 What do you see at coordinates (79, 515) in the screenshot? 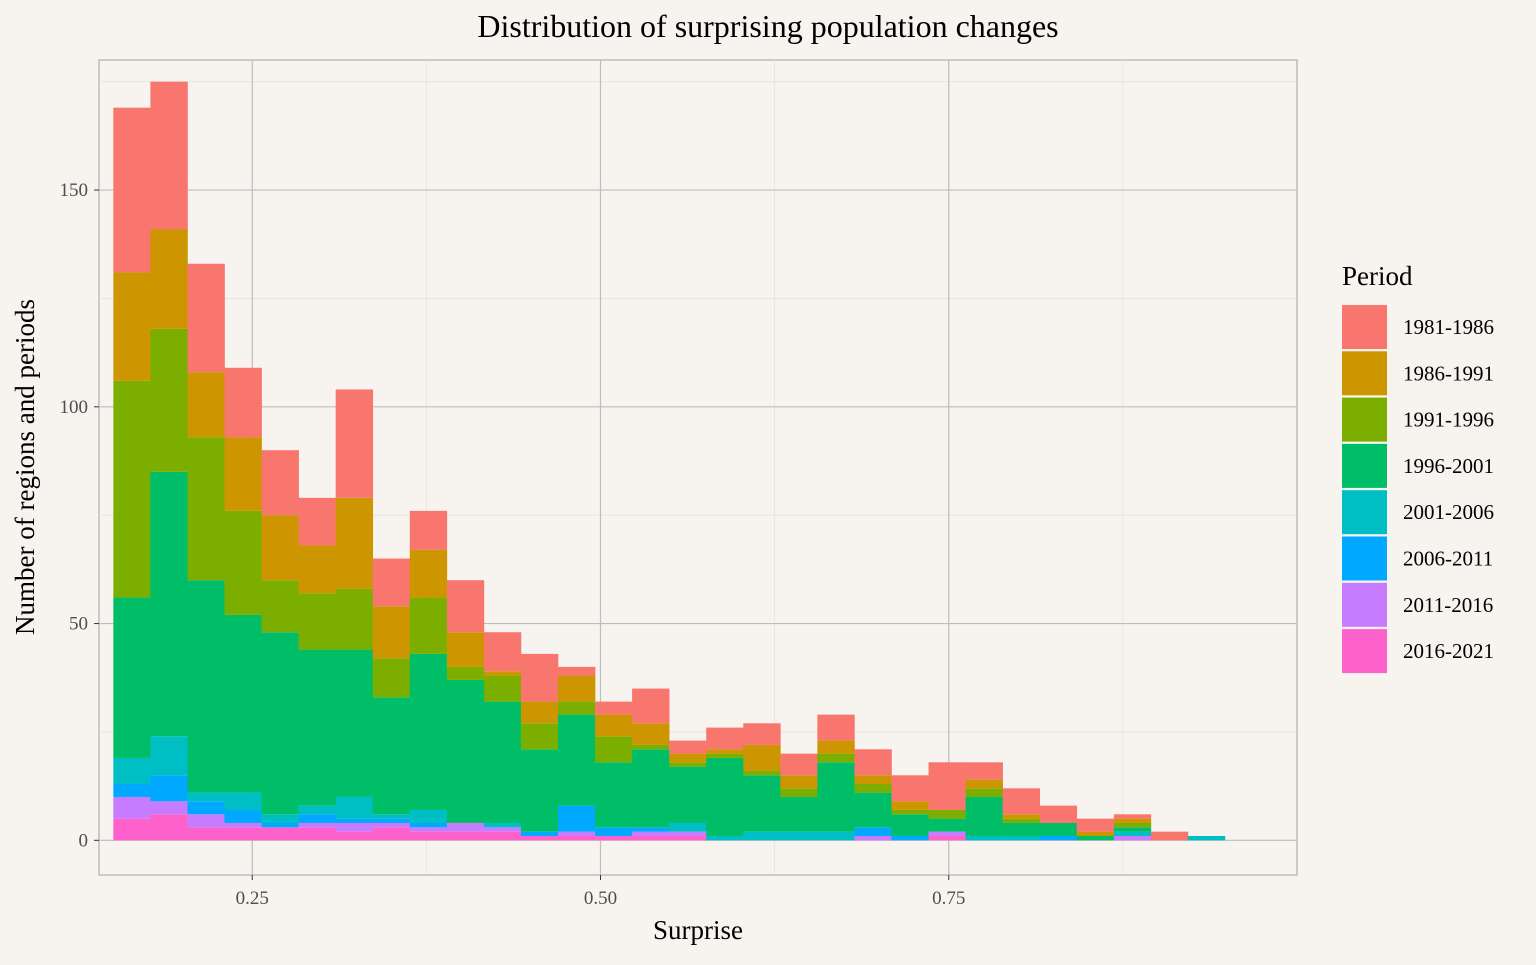
I see `y-axis-ticks: 0 50 100 150` at bounding box center [79, 515].